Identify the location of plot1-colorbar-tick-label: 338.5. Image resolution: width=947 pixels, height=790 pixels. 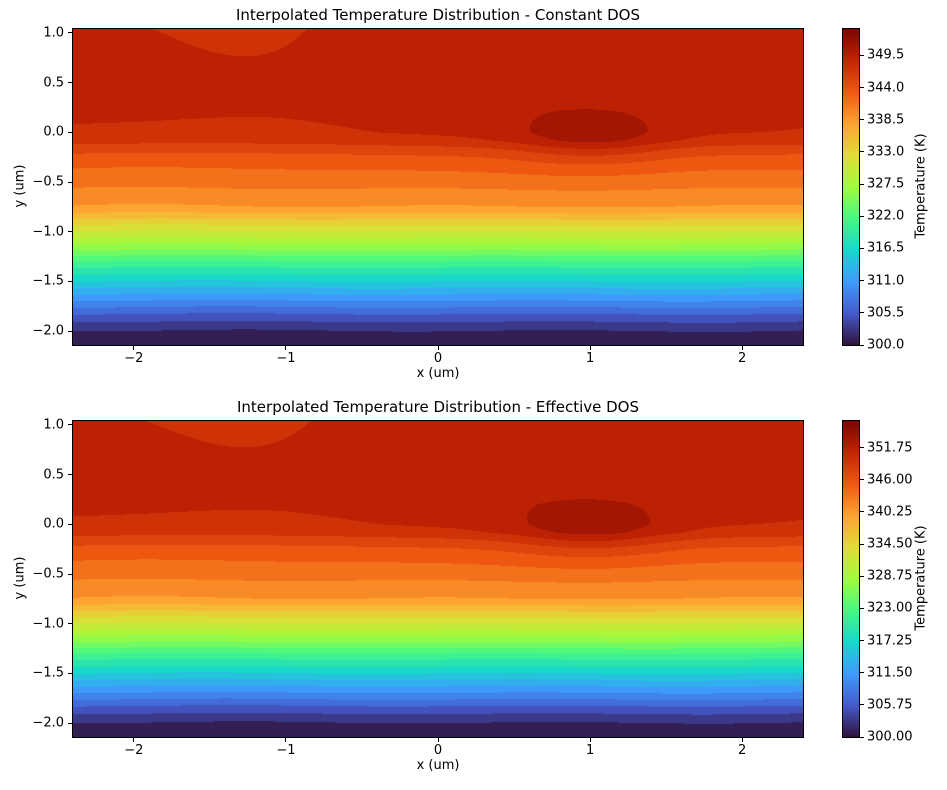
(886, 120).